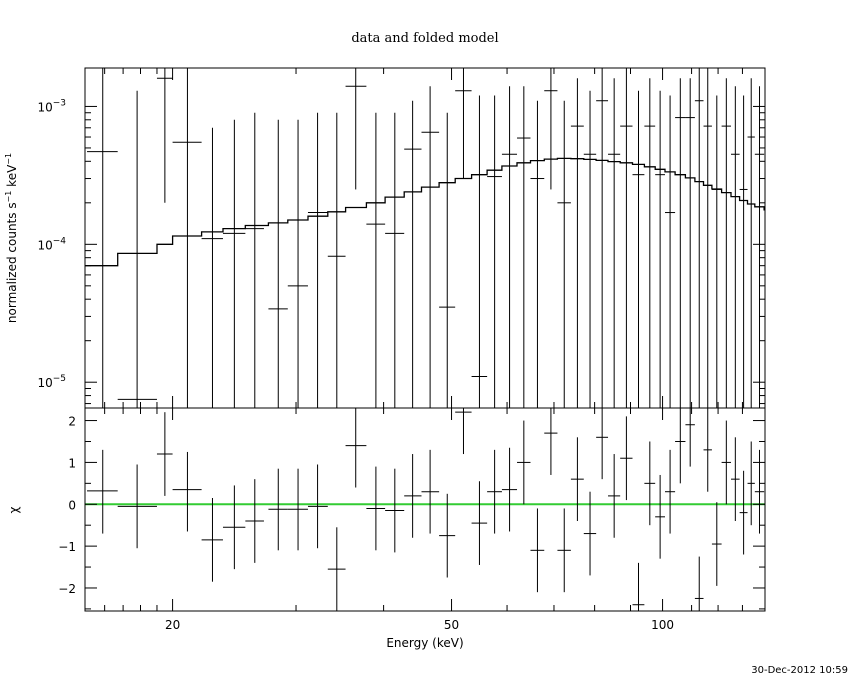 The height and width of the screenshot is (680, 850). I want to click on timestamp: 30-Dec-2012 10:59, so click(799, 670).